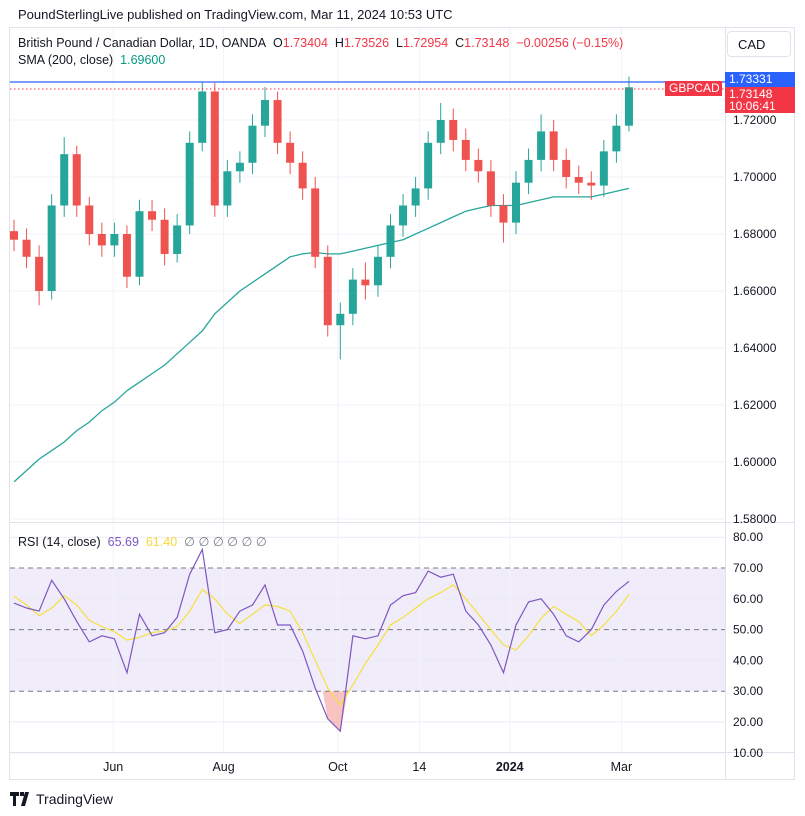 The height and width of the screenshot is (816, 805). Describe the element at coordinates (748, 753) in the screenshot. I see `rsi-tick-label: 10.00` at that location.